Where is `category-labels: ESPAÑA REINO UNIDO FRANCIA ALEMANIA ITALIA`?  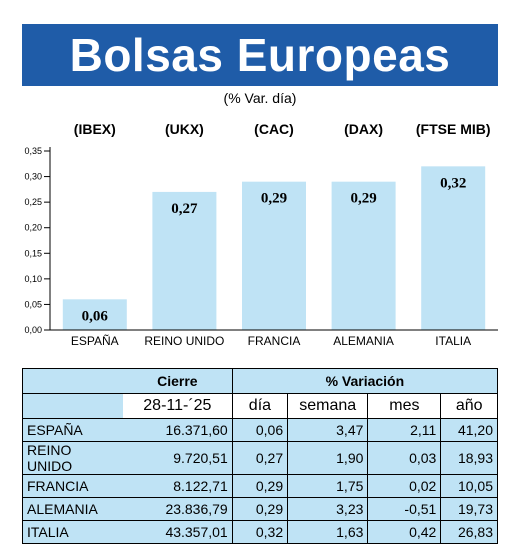 category-labels: ESPAÑA REINO UNIDO FRANCIA ALEMANIA ITALIA is located at coordinates (271, 341).